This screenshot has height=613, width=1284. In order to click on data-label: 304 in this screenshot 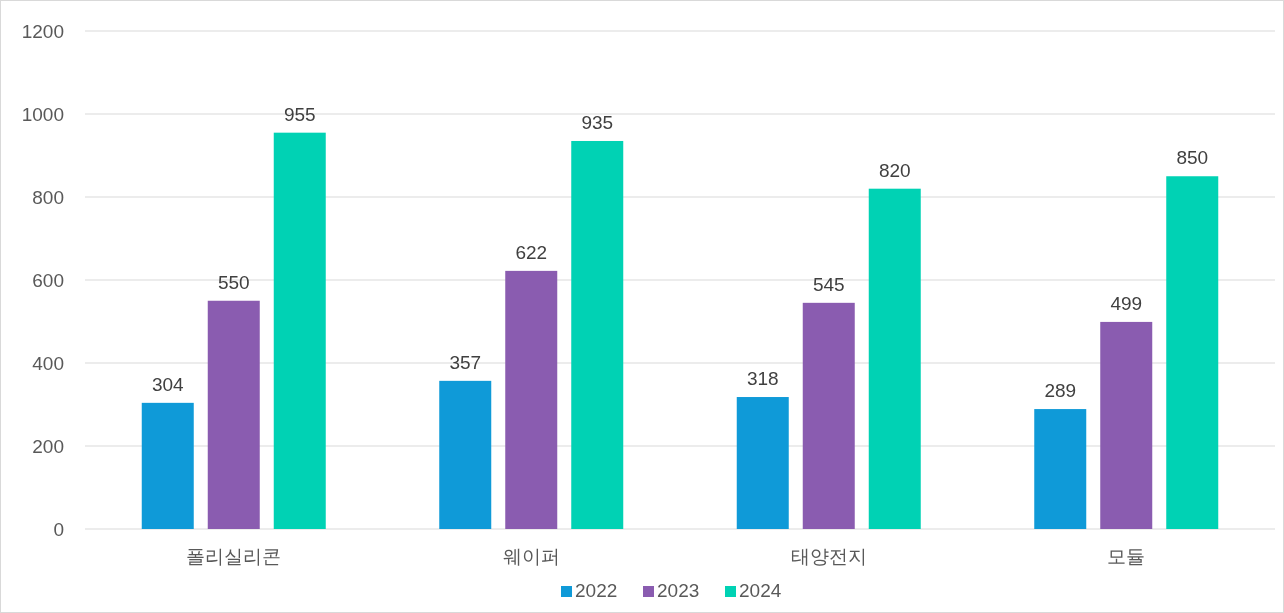, I will do `click(168, 384)`.